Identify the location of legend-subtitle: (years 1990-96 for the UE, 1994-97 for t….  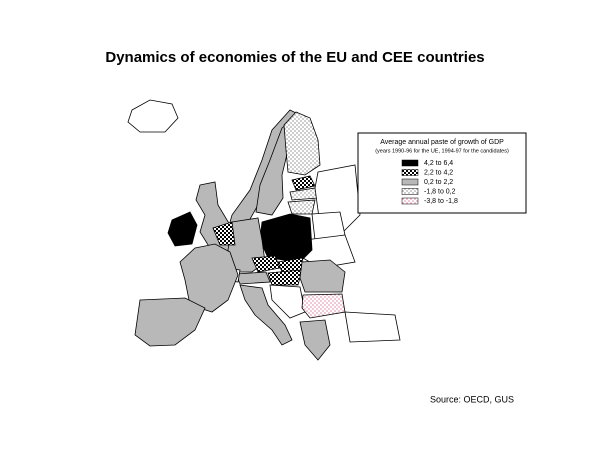
(442, 151).